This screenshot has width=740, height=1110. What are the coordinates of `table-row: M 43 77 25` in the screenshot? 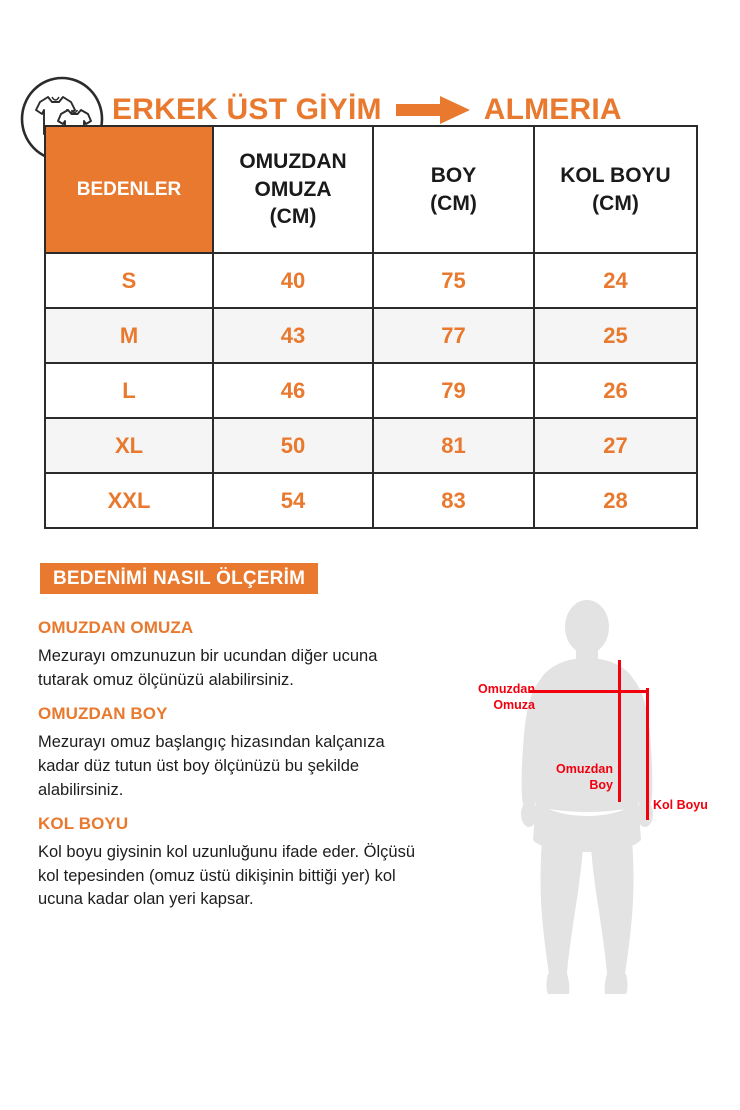 It's located at (371, 335).